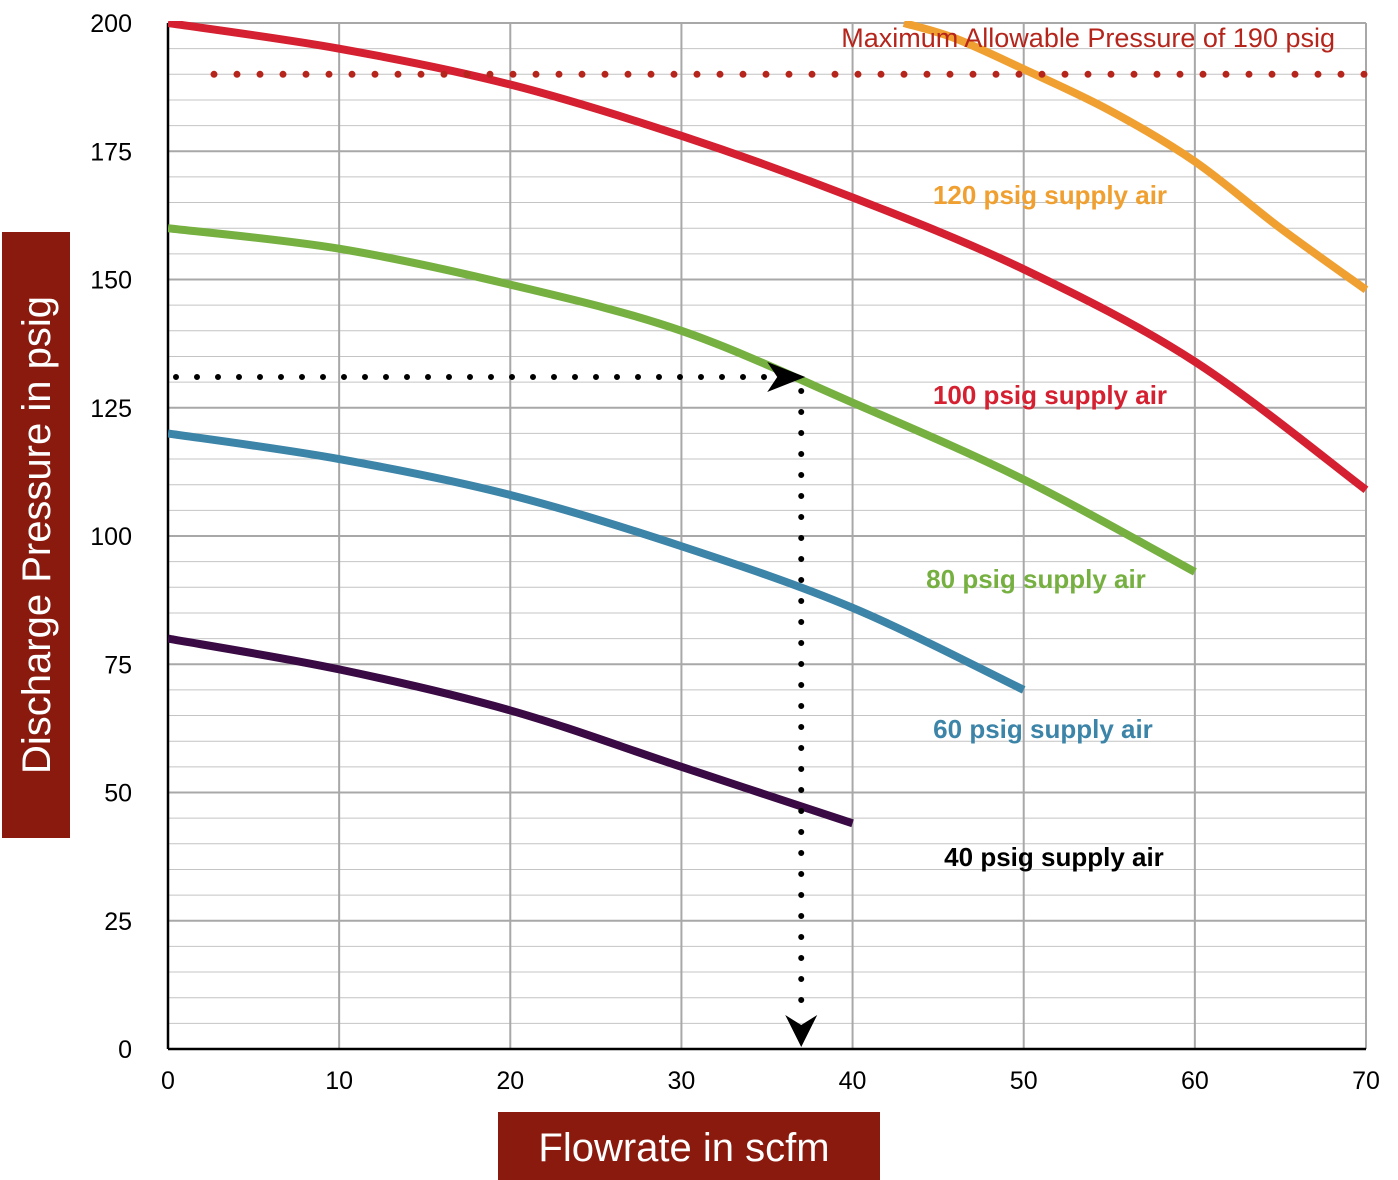 The height and width of the screenshot is (1180, 1398). What do you see at coordinates (1050, 395) in the screenshot?
I see `series-label: 100 psig supply air` at bounding box center [1050, 395].